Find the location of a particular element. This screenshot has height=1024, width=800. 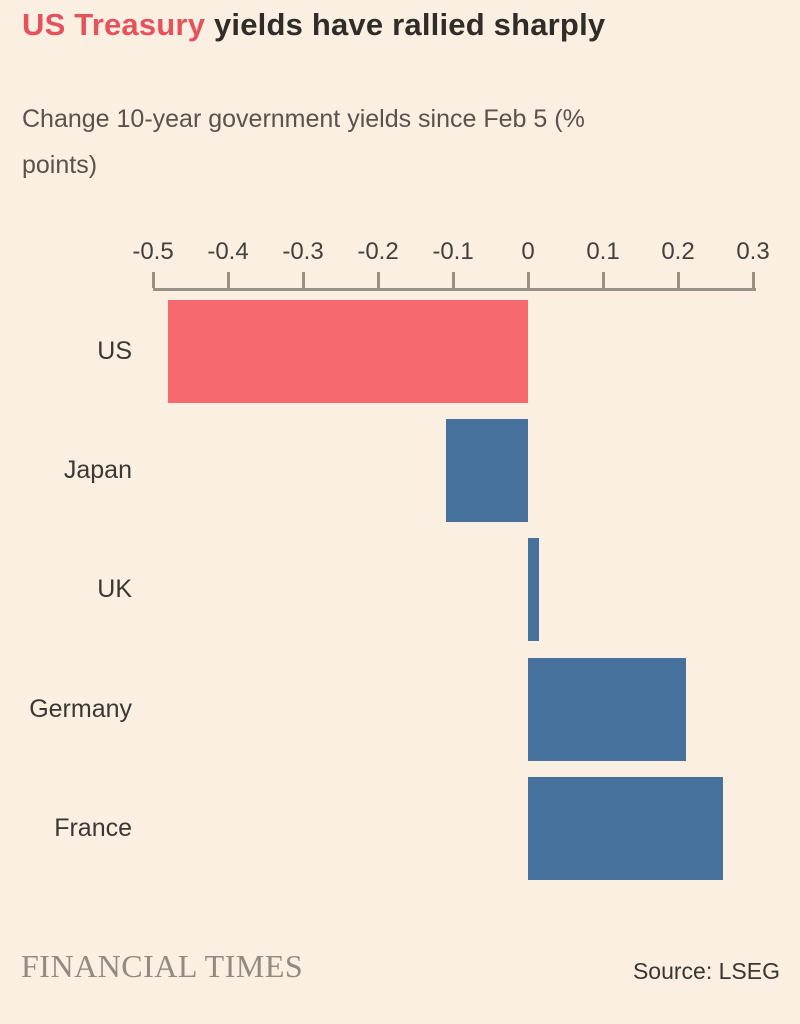

title-highlight: US Treasury is located at coordinates (114, 24).